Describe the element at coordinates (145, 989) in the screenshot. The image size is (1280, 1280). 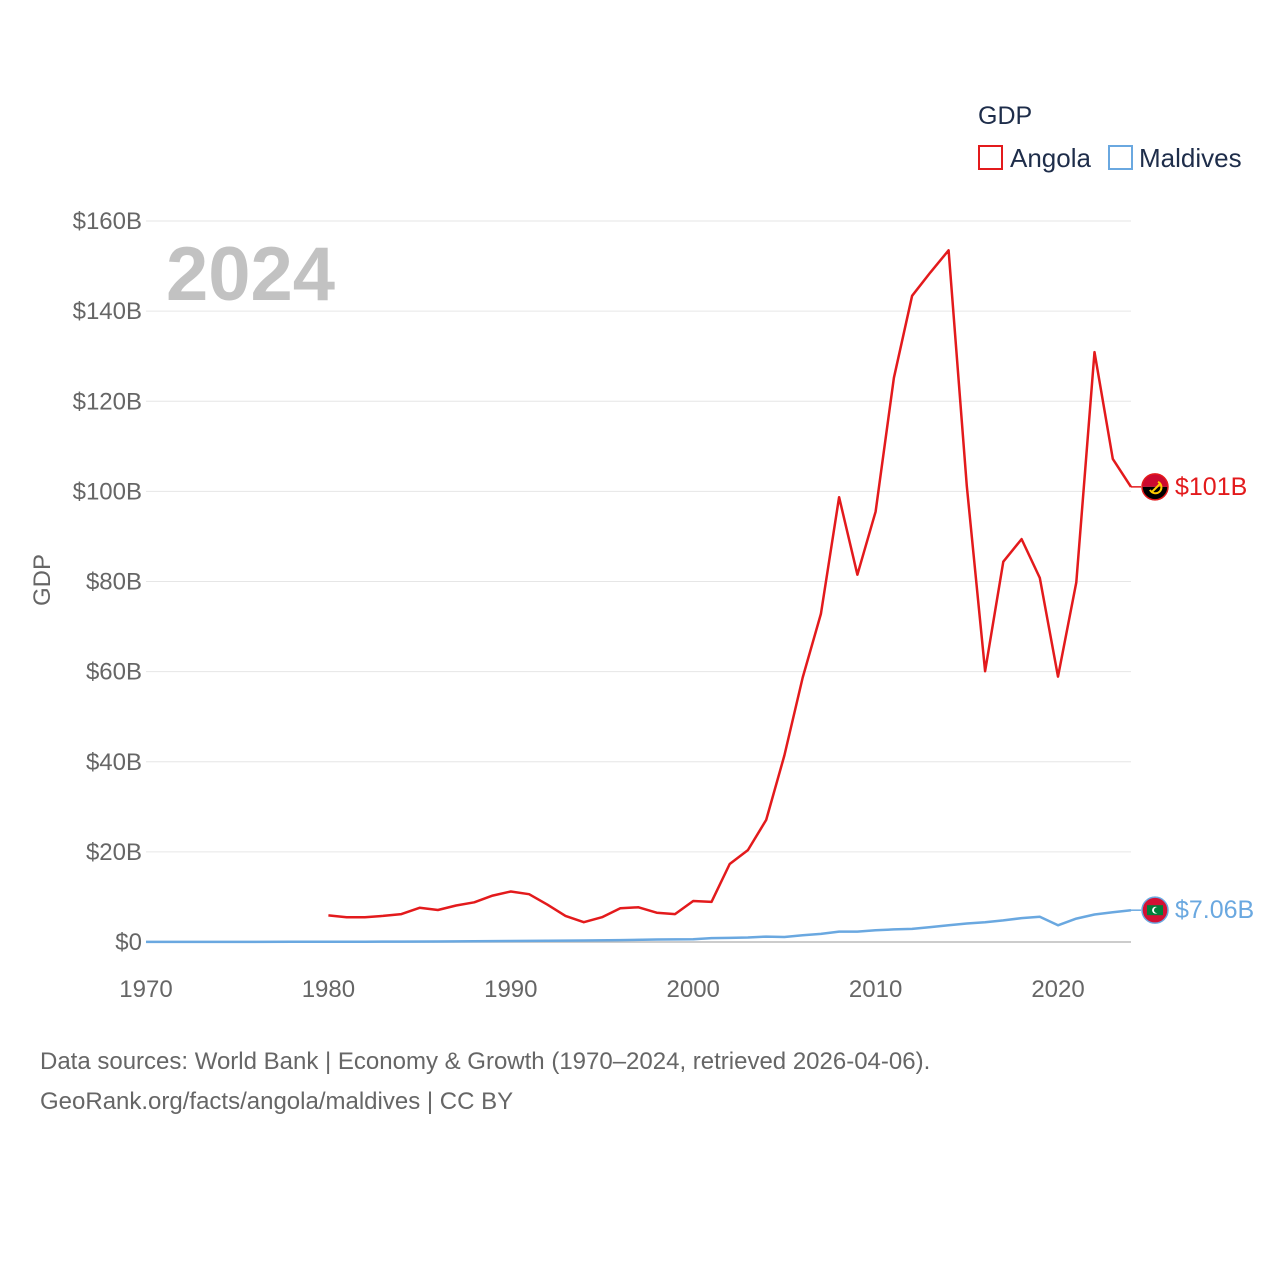
I see `x-tick-label: 1970` at that location.